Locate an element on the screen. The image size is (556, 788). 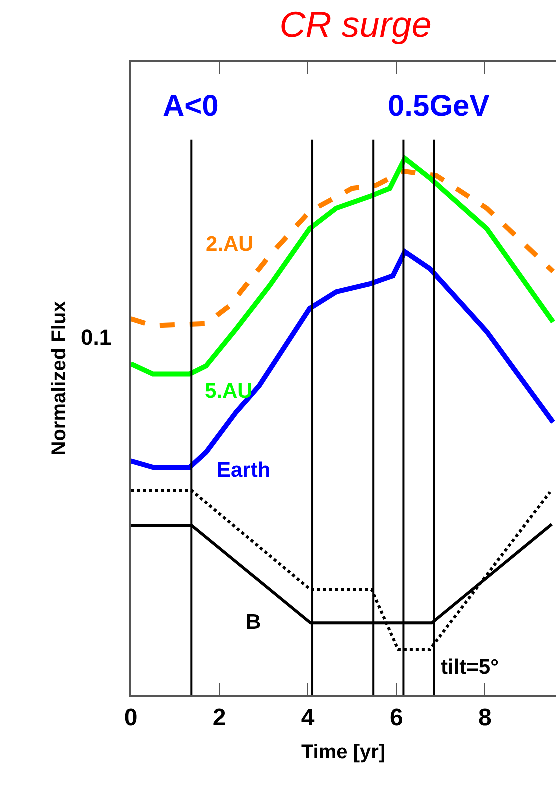
x-axis-title: Time [yr] is located at coordinates (343, 753).